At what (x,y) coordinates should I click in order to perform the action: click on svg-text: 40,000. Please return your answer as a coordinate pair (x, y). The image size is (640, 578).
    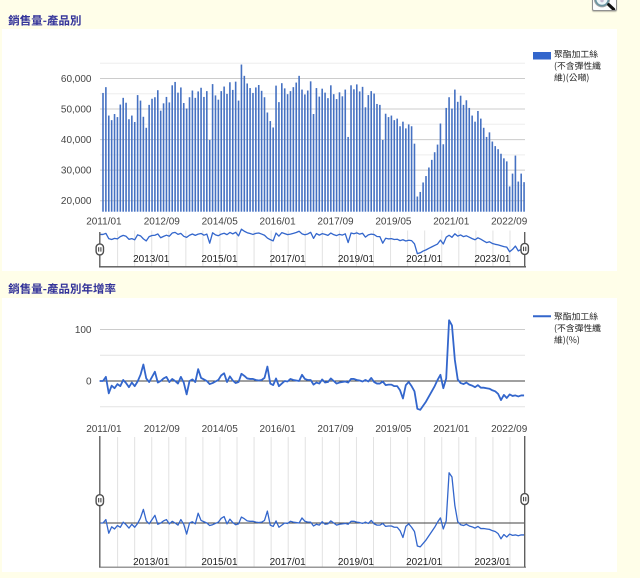
    Looking at the image, I should click on (76, 140).